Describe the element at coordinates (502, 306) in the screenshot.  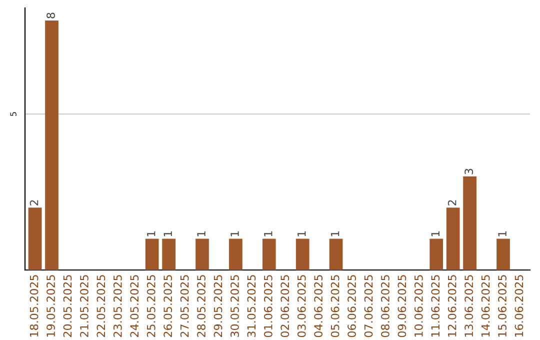
I see `x-tick-label: 15.06.2025` at that location.